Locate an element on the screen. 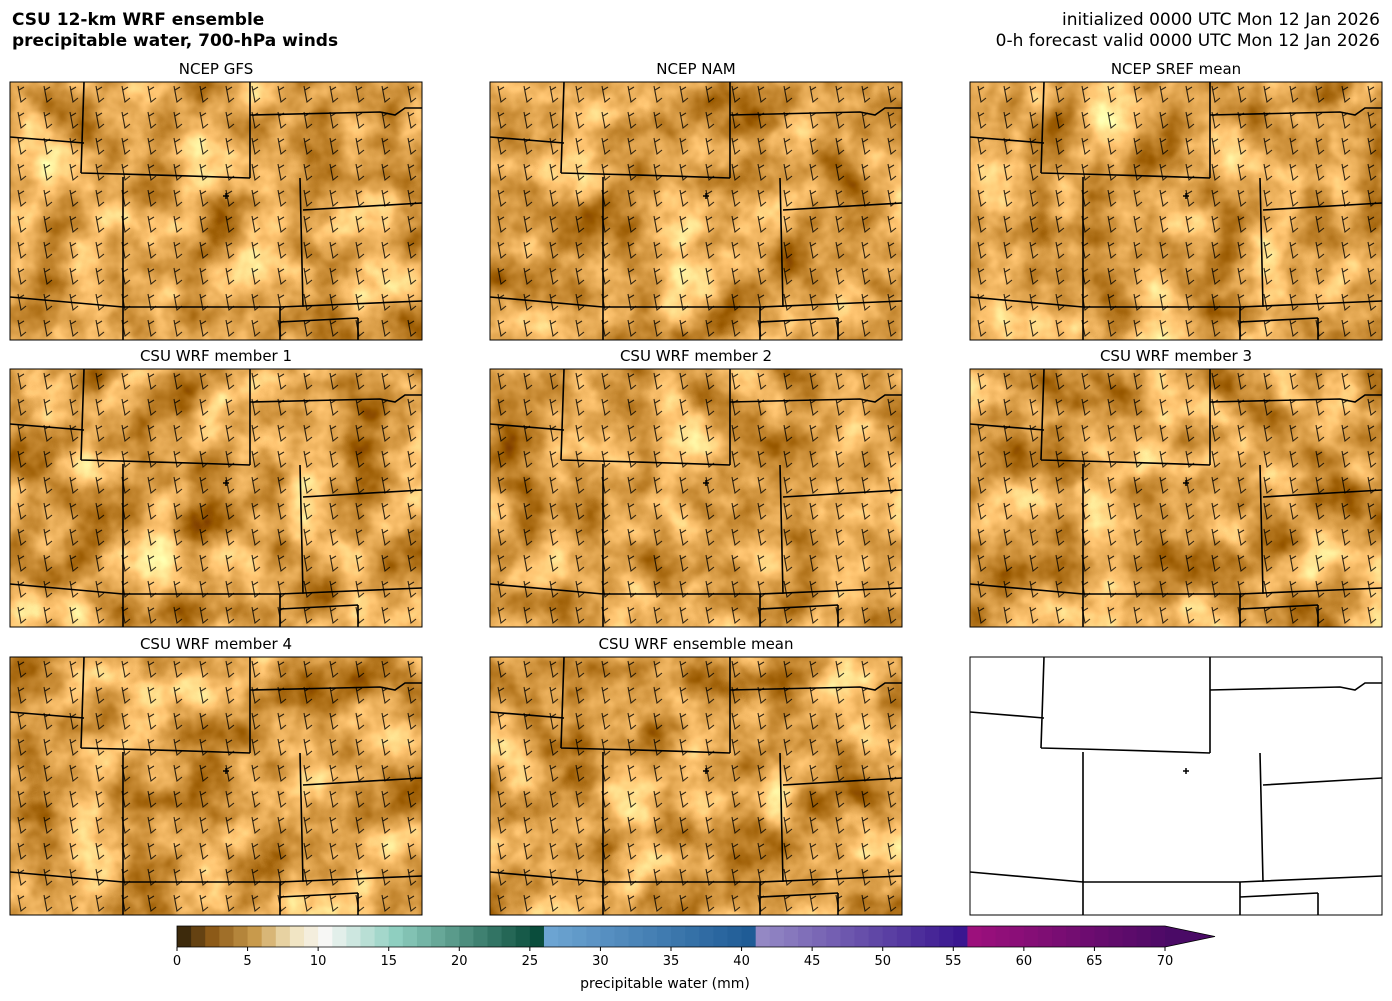  blank-field is located at coordinates (1176, 786).